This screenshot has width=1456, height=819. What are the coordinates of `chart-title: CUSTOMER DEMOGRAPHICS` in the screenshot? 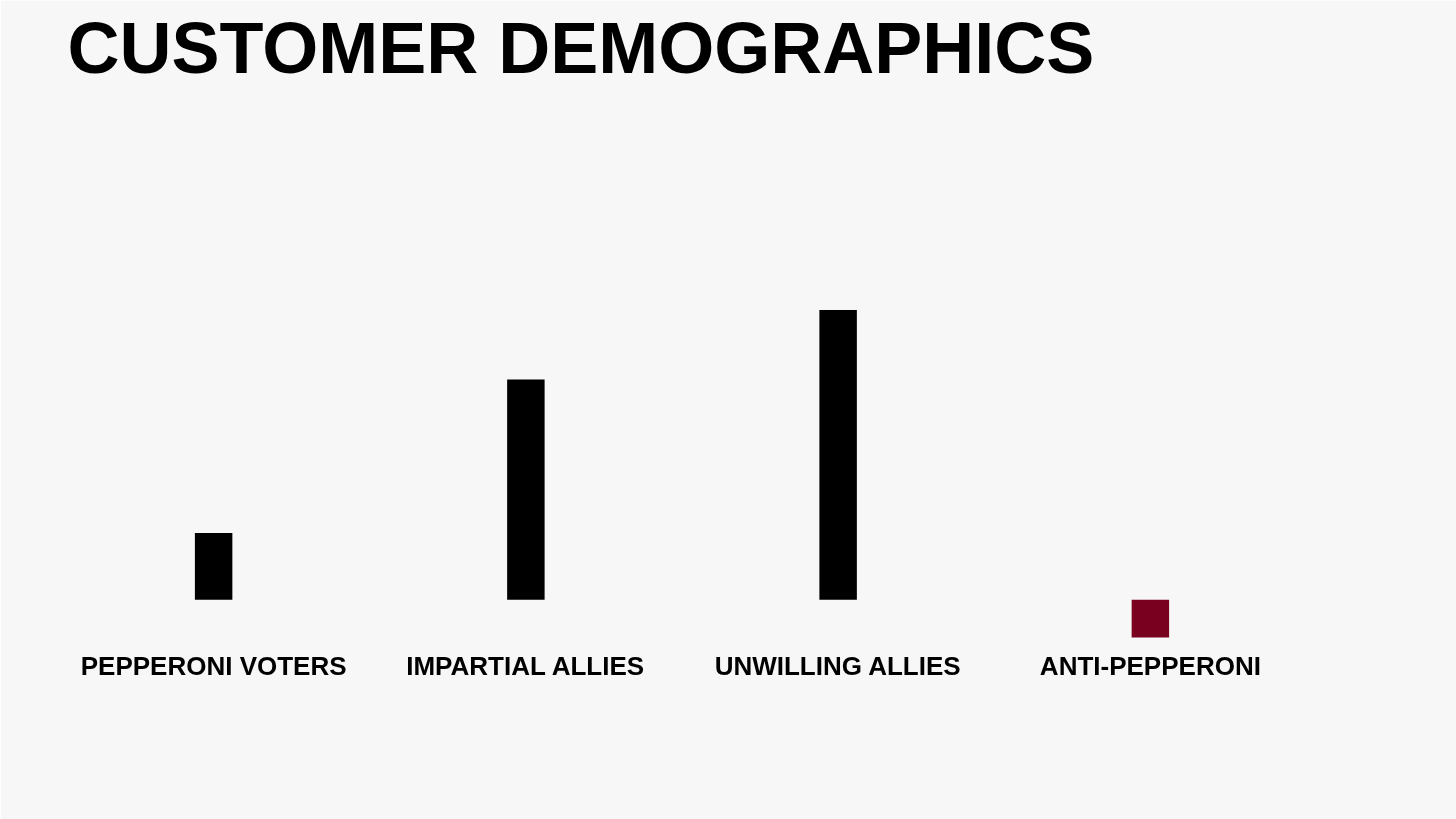 It's located at (581, 47).